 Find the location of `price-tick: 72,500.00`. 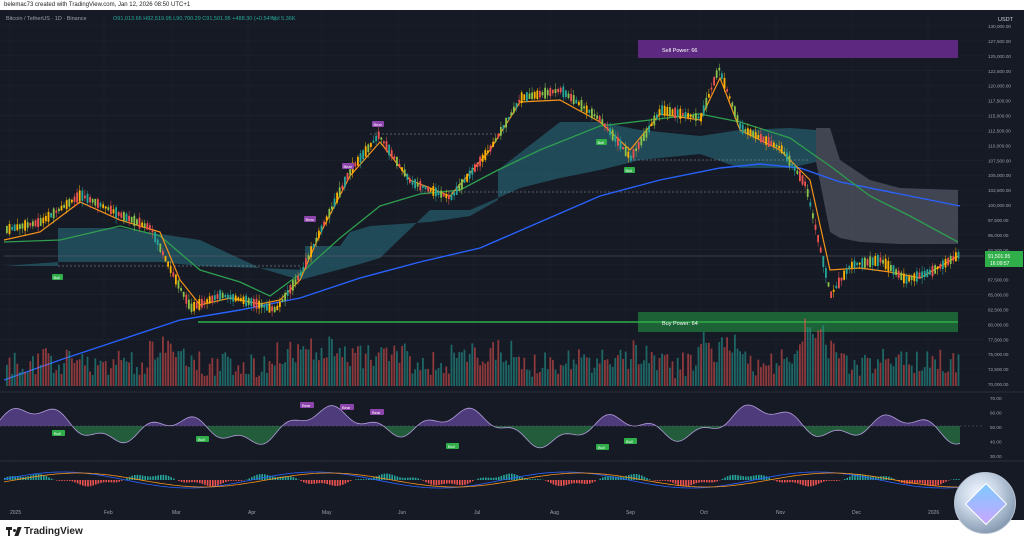

price-tick: 72,500.00 is located at coordinates (998, 369).